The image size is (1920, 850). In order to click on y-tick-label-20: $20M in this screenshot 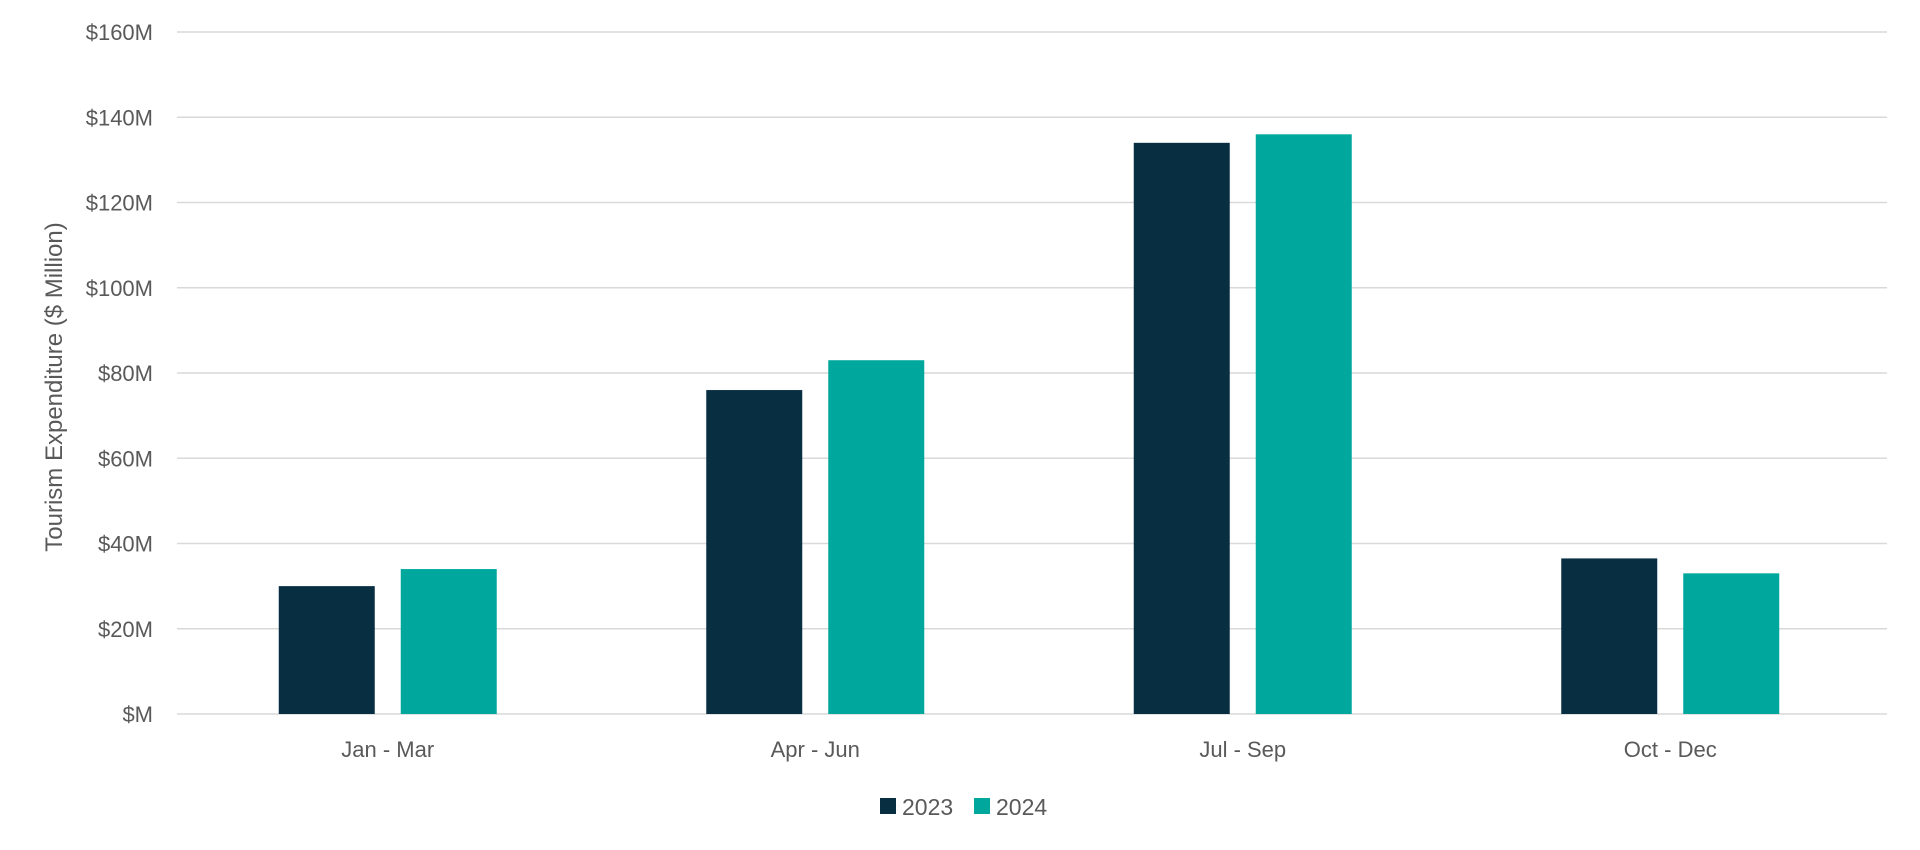, I will do `click(125, 629)`.